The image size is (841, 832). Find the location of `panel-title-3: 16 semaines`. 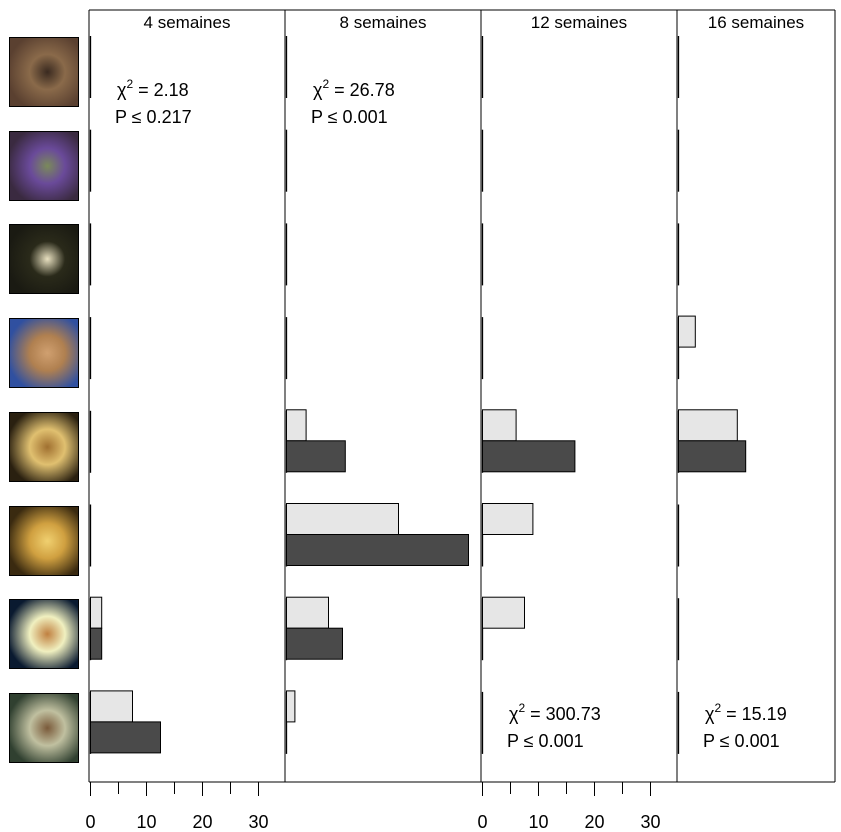

panel-title-3: 16 semaines is located at coordinates (756, 22).